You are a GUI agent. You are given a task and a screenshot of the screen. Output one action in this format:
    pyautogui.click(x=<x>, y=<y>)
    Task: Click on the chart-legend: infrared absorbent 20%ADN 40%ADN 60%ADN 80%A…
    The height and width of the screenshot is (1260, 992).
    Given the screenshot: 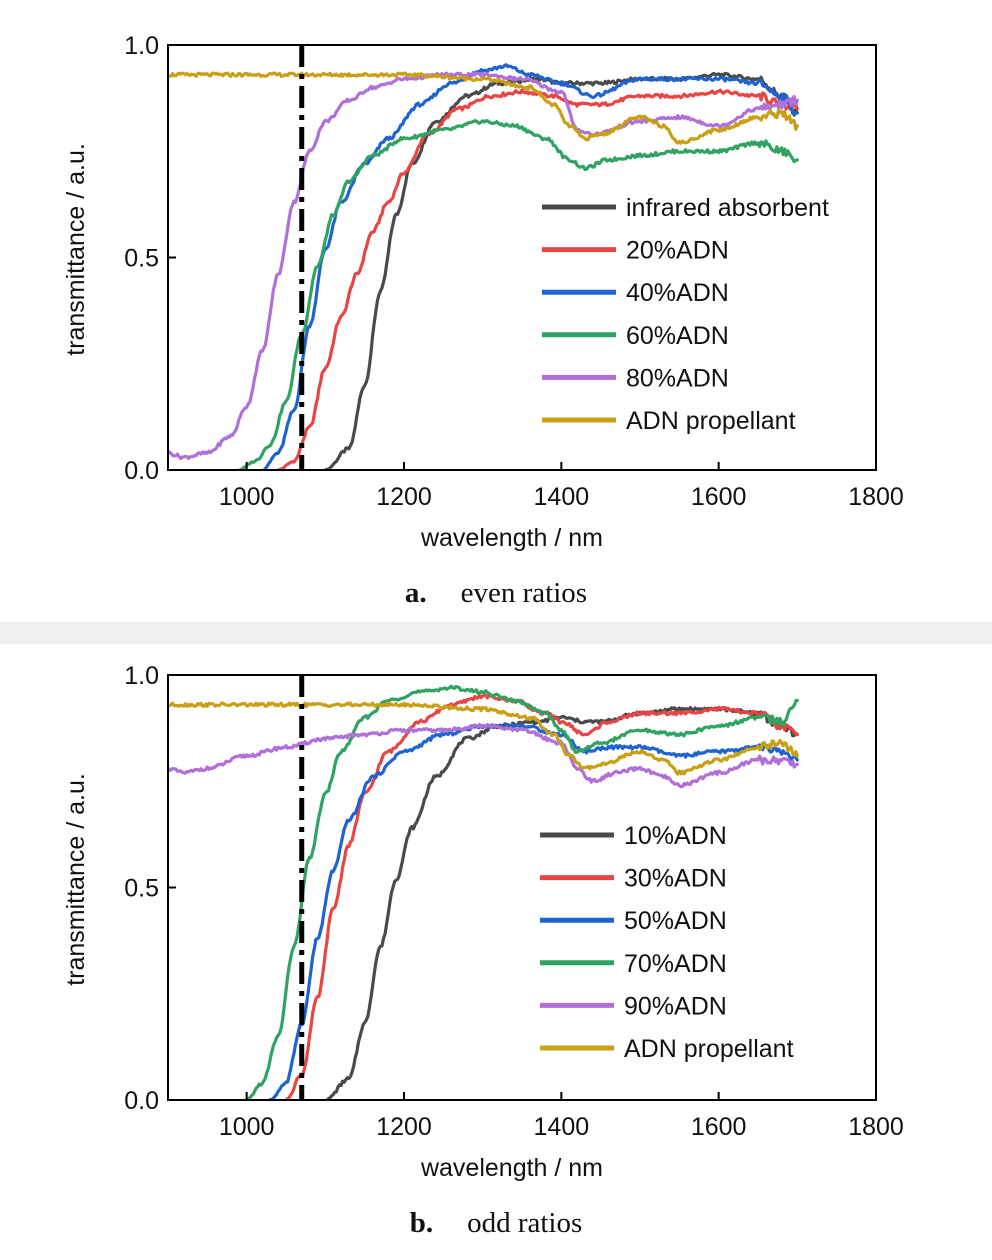 What is the action you would take?
    pyautogui.click(x=685, y=314)
    